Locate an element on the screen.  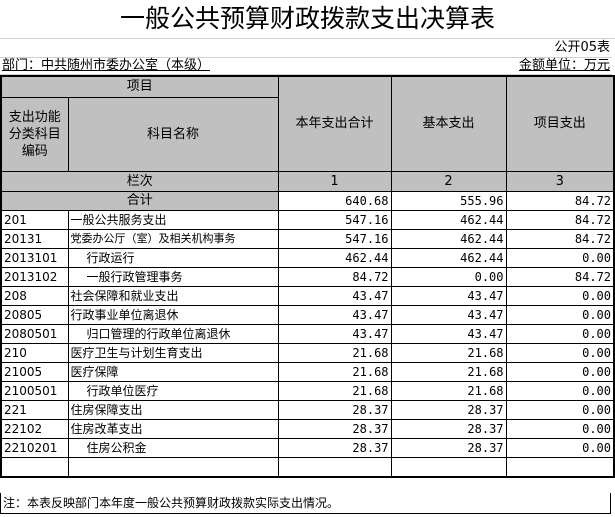
column-no-2: 2 is located at coordinates (448, 181).